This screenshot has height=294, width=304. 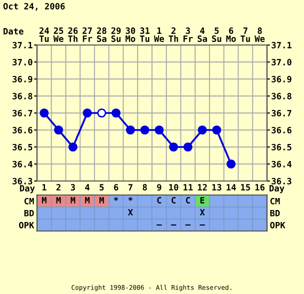 I want to click on y2-tick-label: 36.7, so click(x=282, y=113).